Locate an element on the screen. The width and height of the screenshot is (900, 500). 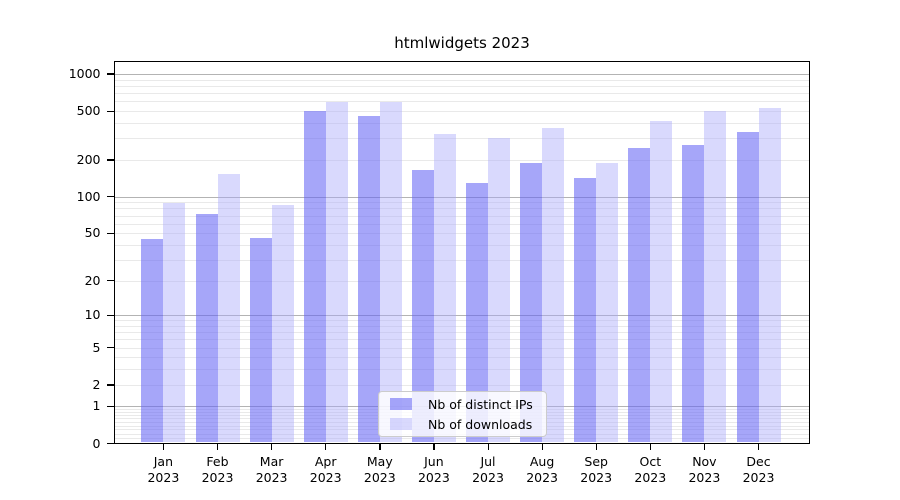
month-label: Jul is located at coordinates (488, 461).